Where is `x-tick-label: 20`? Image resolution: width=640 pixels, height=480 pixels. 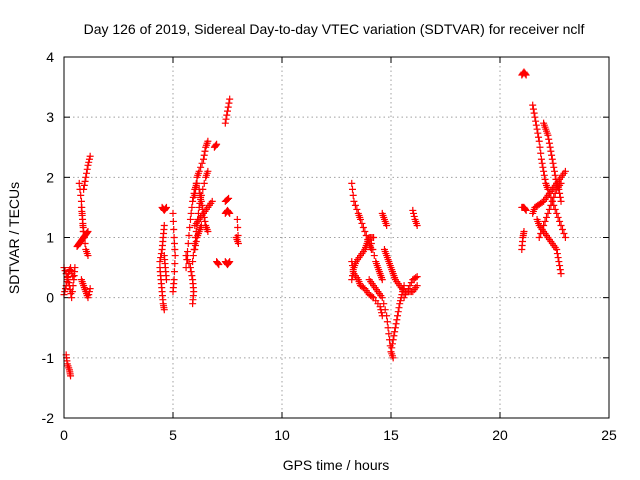 x-tick-label: 20 is located at coordinates (500, 435).